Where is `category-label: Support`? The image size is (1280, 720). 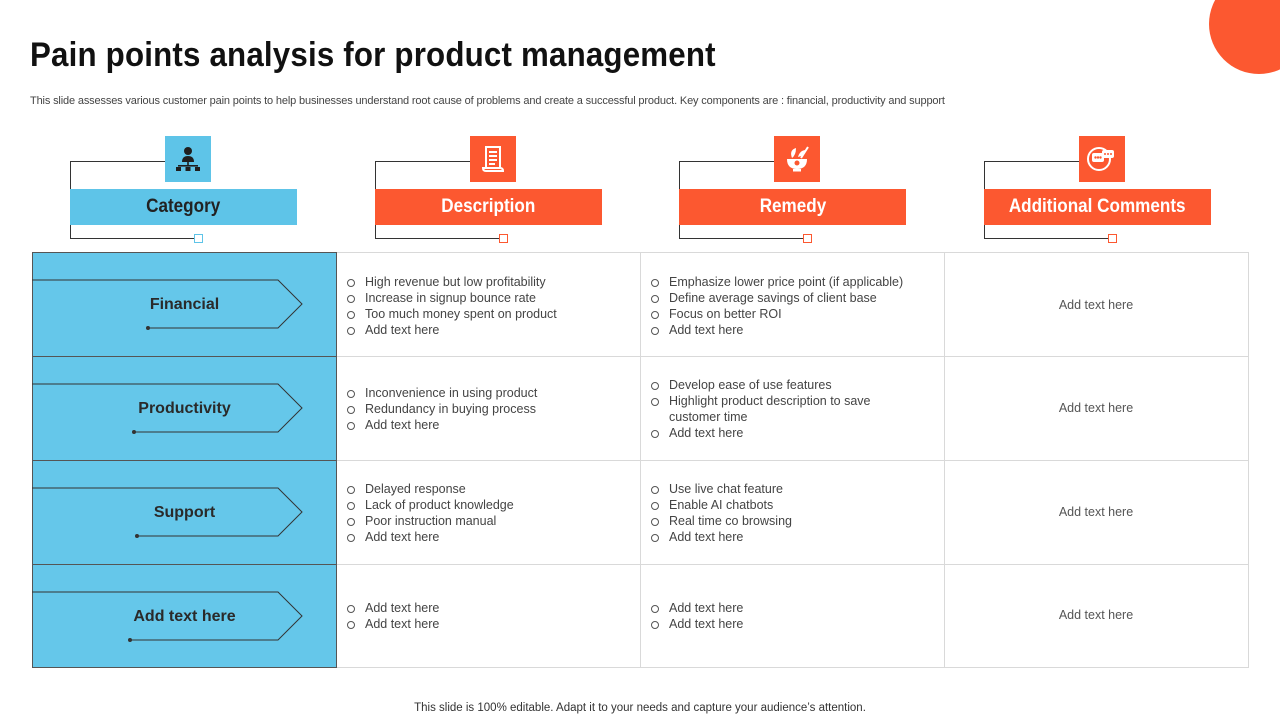 category-label: Support is located at coordinates (184, 512).